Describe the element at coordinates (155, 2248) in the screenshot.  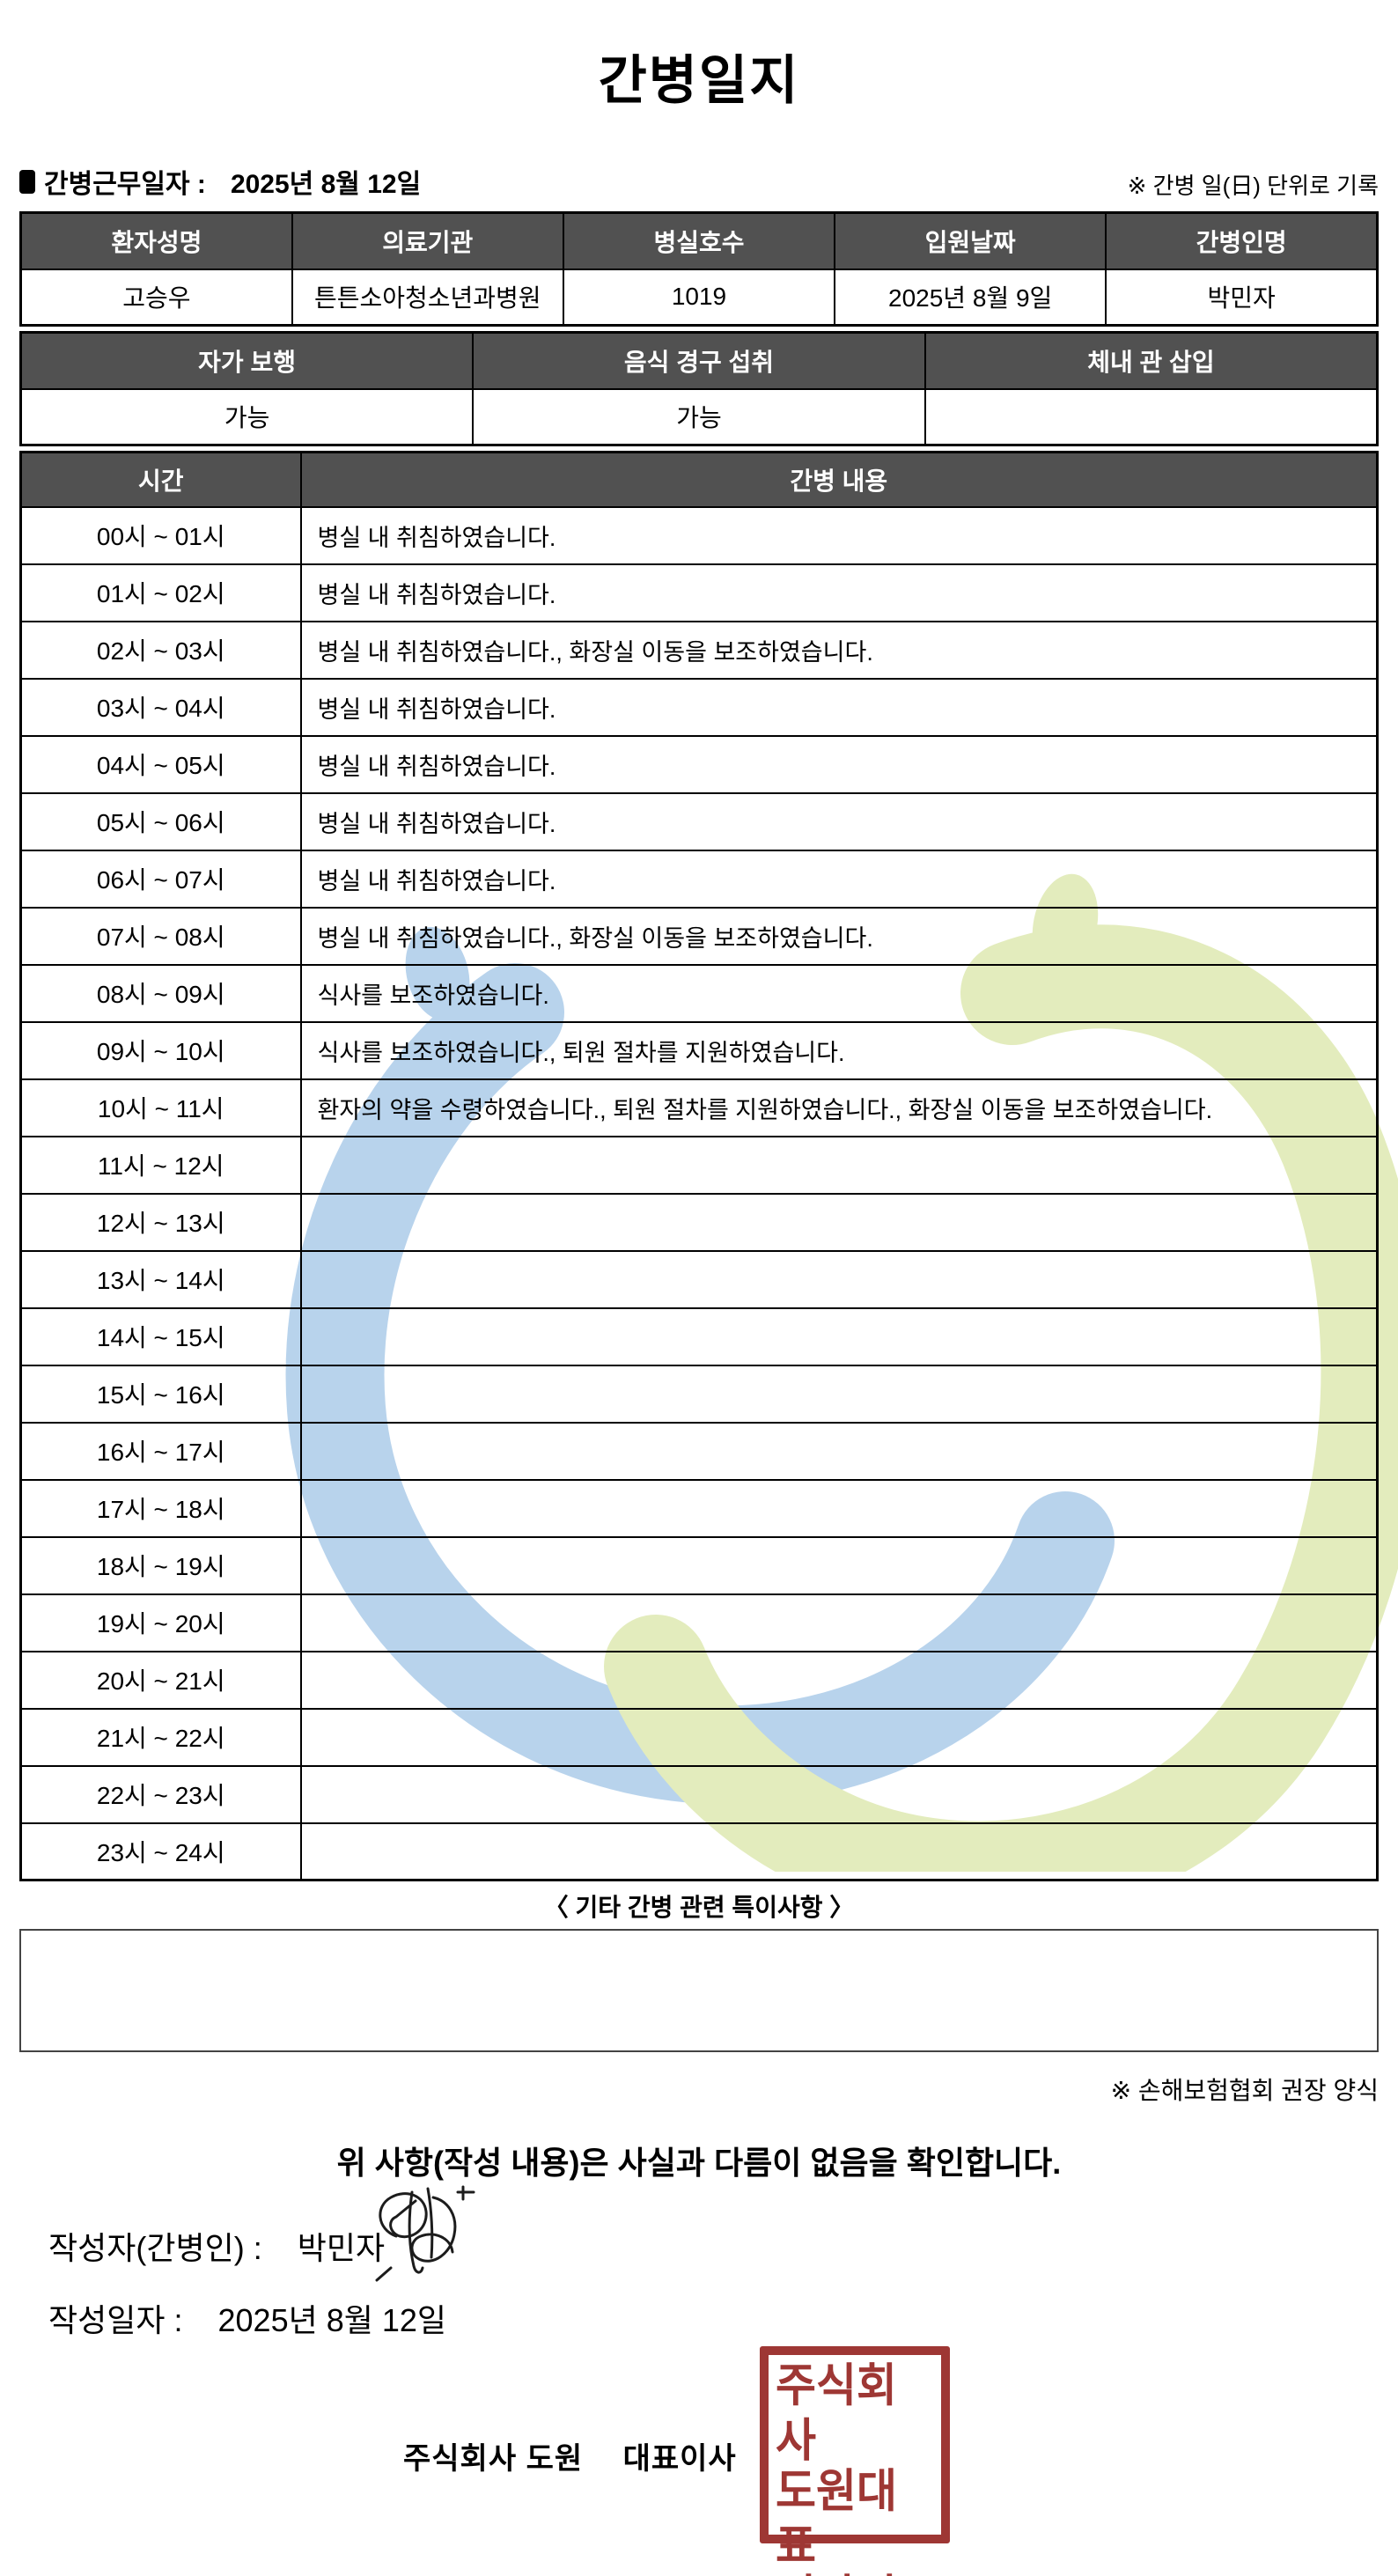
I see `writer-label: 작성자(간병인) :` at that location.